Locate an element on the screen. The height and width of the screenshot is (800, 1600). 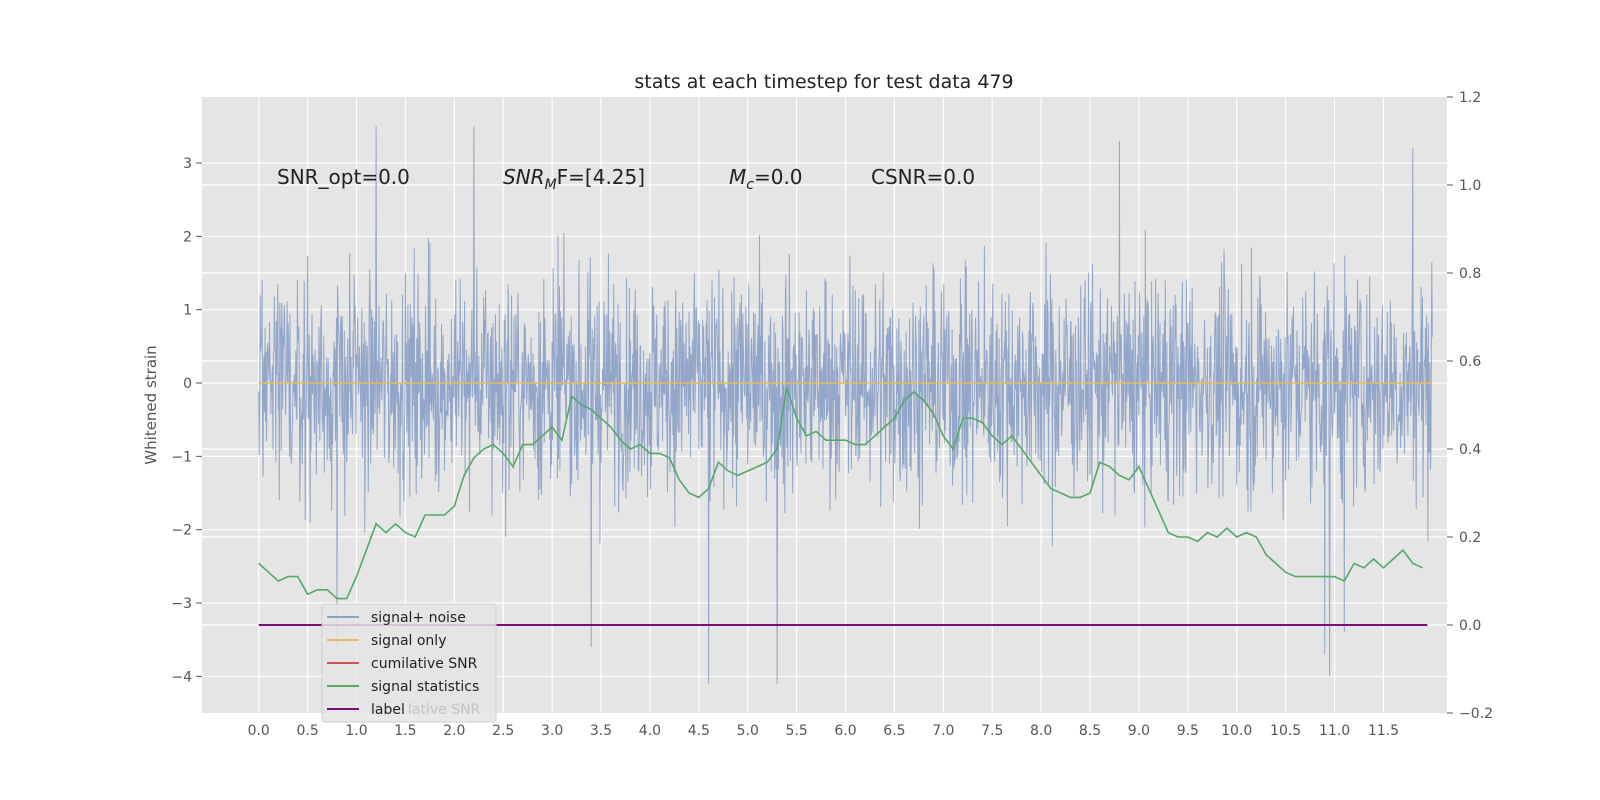
annotation-snr-mf-sub: M is located at coordinates (551, 185).